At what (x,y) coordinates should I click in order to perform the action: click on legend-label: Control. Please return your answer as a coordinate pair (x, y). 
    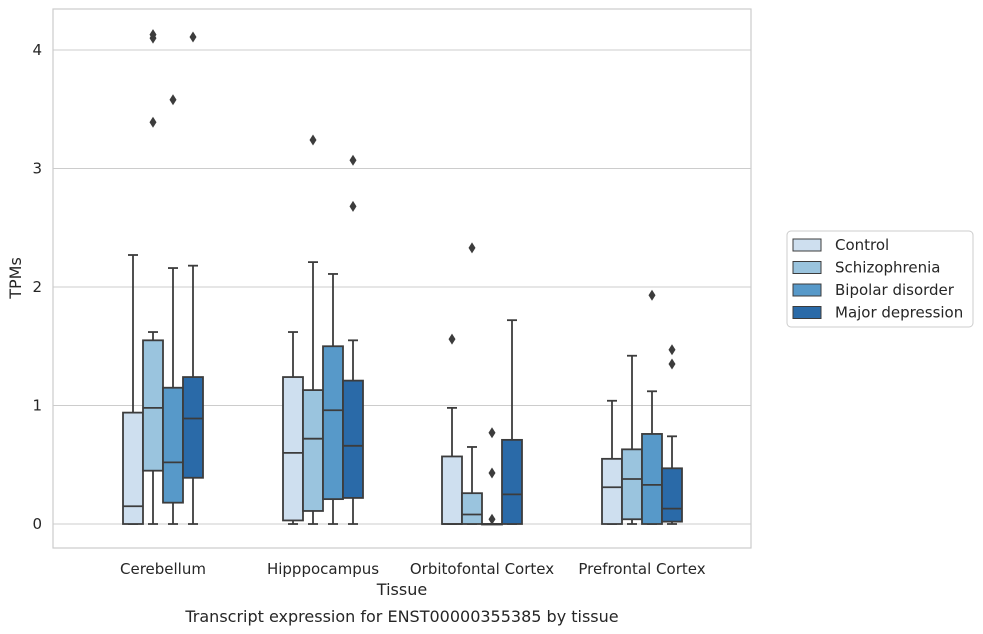
    Looking at the image, I should click on (862, 245).